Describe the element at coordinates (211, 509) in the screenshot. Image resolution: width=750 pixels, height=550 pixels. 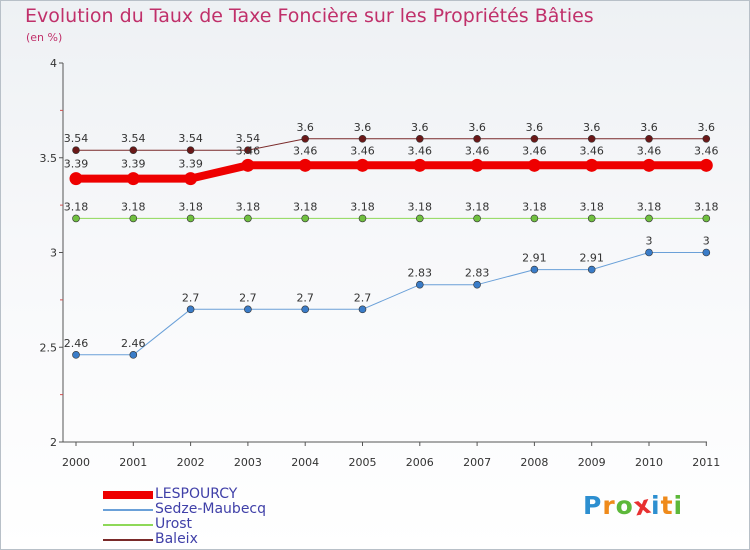
I see `legend-label: Sedze-Maubecq` at that location.